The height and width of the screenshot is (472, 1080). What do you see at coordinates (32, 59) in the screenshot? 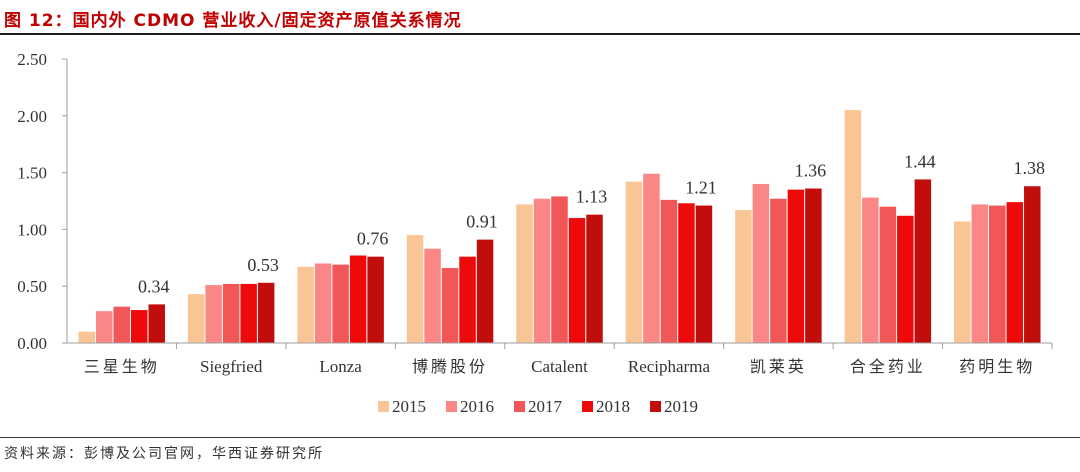
I see `y-tick-label: 2.50` at bounding box center [32, 59].